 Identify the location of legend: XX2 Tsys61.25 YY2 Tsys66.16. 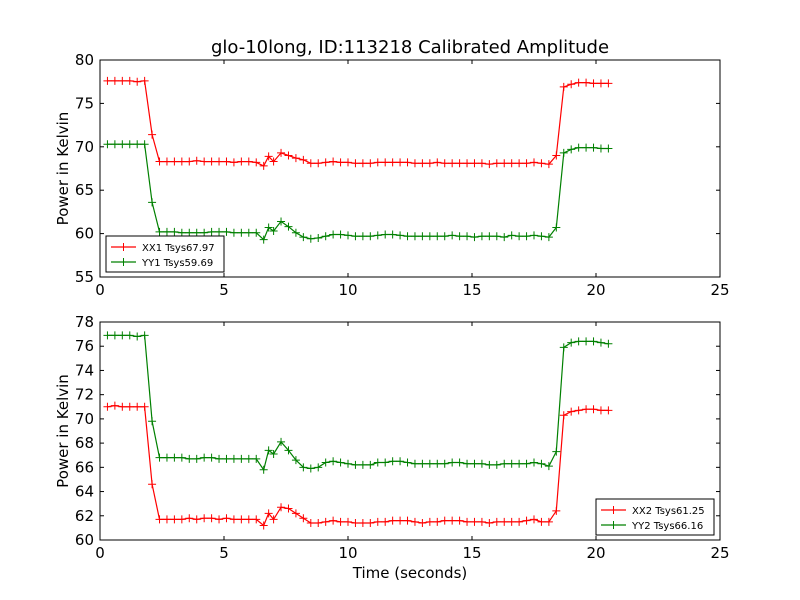
(655, 517).